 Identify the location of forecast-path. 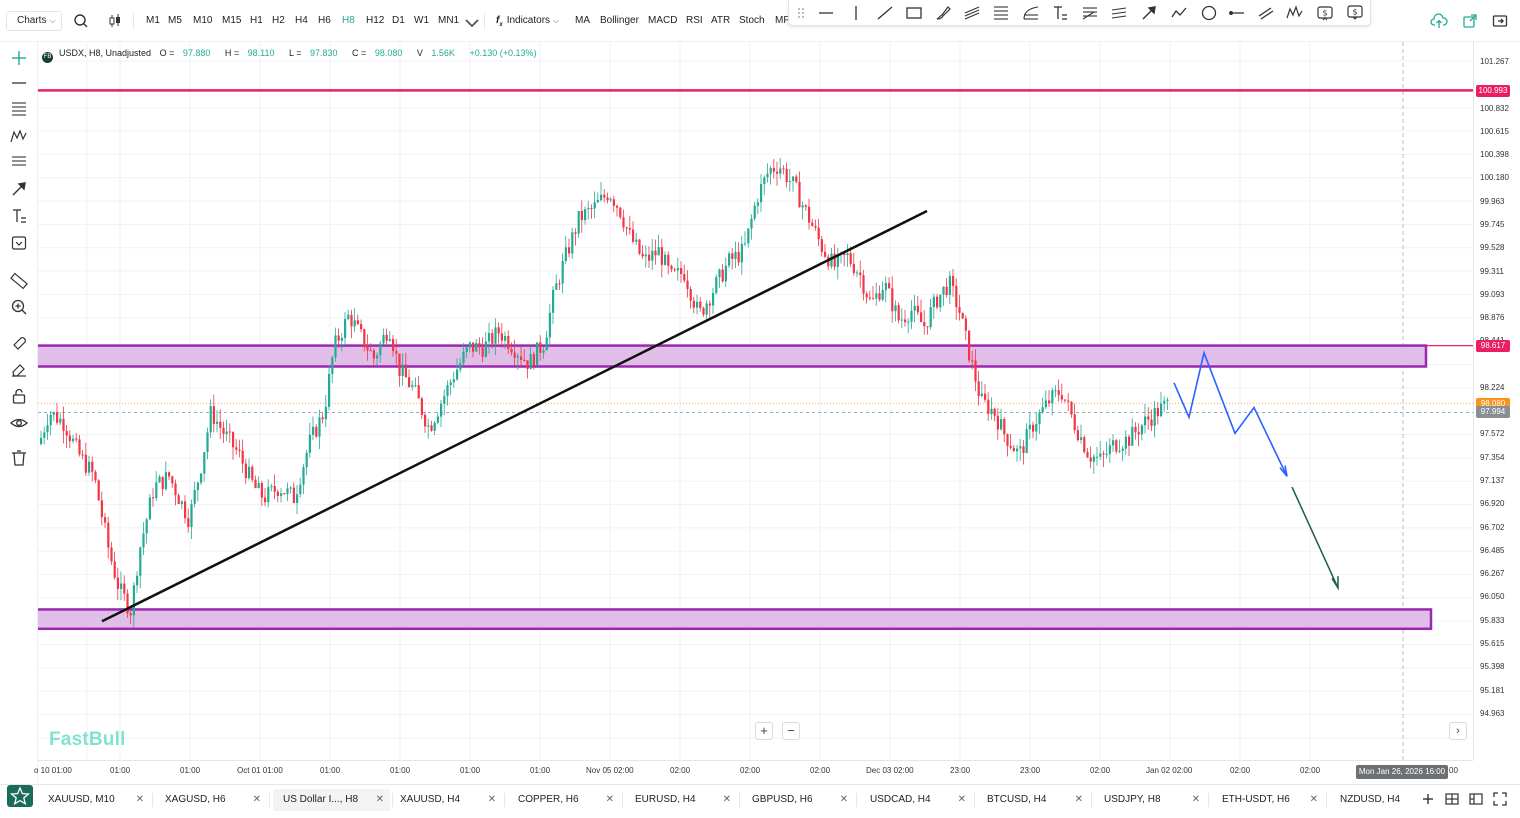
(1230, 413).